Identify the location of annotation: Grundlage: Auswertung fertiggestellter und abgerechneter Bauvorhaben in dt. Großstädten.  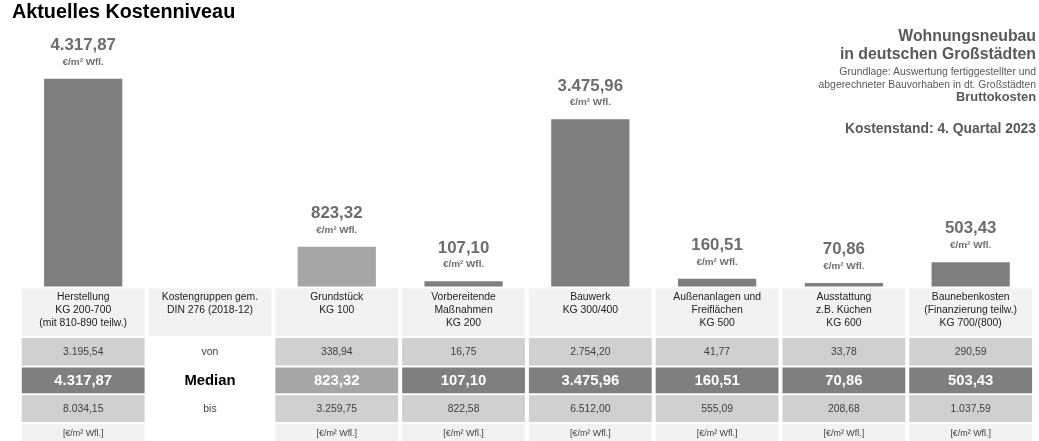
(927, 78).